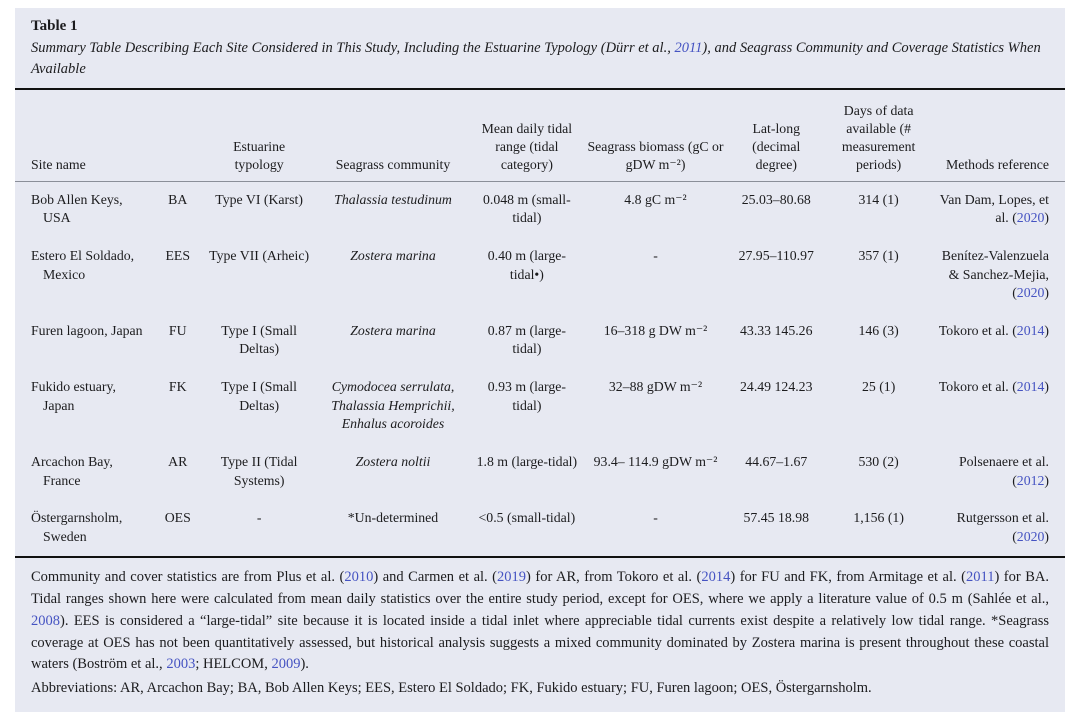  I want to click on reference-year-link: 2012, so click(1030, 480).